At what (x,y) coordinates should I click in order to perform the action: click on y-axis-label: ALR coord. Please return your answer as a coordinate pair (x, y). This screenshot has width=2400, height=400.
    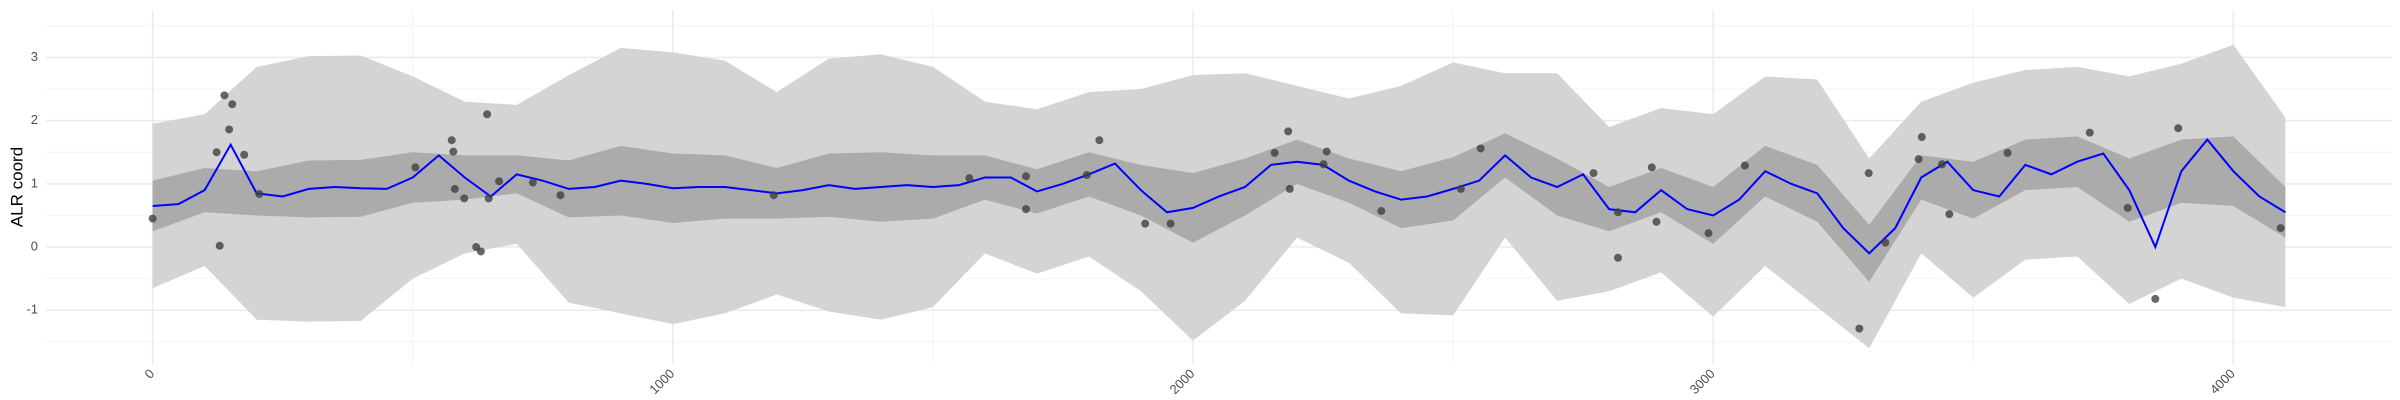
    Looking at the image, I should click on (16, 187).